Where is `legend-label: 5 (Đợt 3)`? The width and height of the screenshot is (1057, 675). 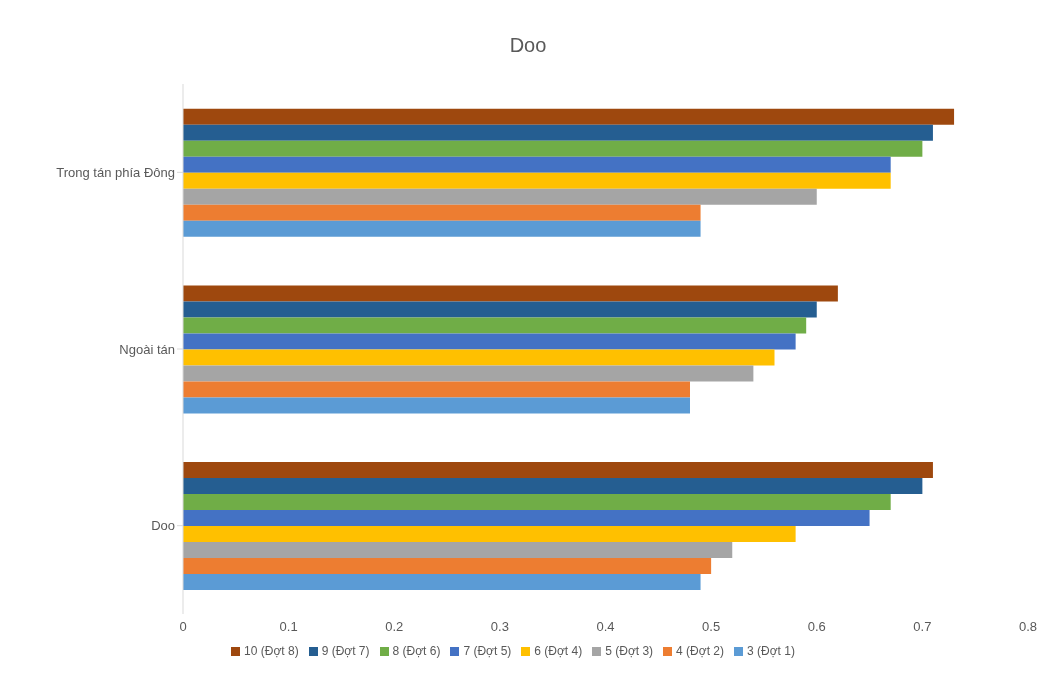
legend-label: 5 (Đợt 3) is located at coordinates (629, 651).